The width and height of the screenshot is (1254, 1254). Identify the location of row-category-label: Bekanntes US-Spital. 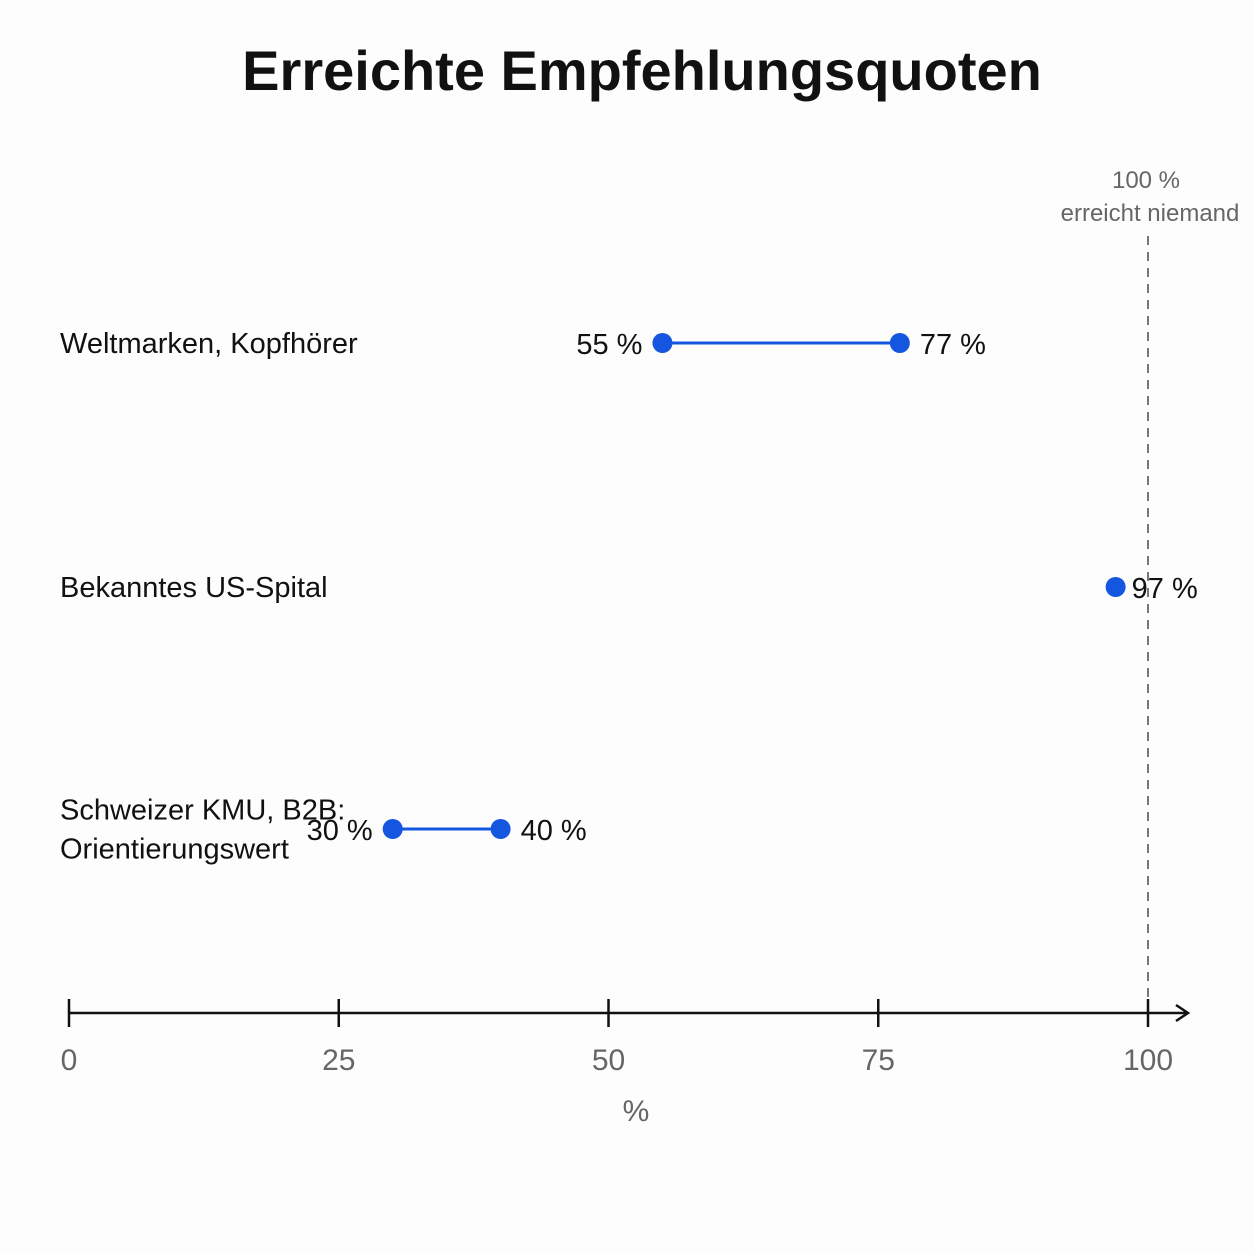
(194, 588).